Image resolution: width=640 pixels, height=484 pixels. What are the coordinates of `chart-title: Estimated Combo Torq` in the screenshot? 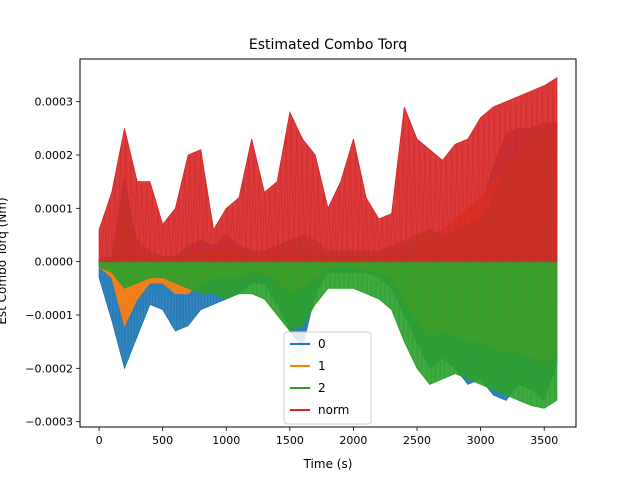 It's located at (328, 45).